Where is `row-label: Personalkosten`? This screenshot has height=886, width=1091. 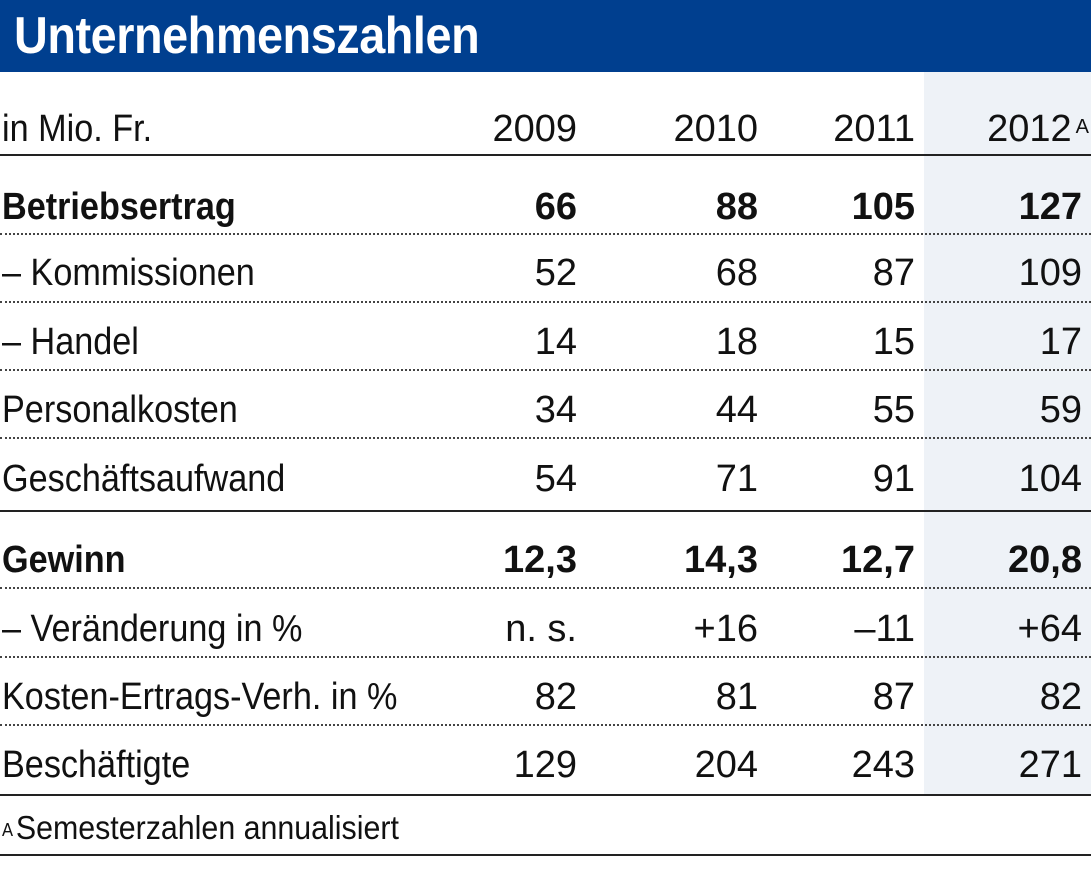
row-label: Personalkosten is located at coordinates (120, 410).